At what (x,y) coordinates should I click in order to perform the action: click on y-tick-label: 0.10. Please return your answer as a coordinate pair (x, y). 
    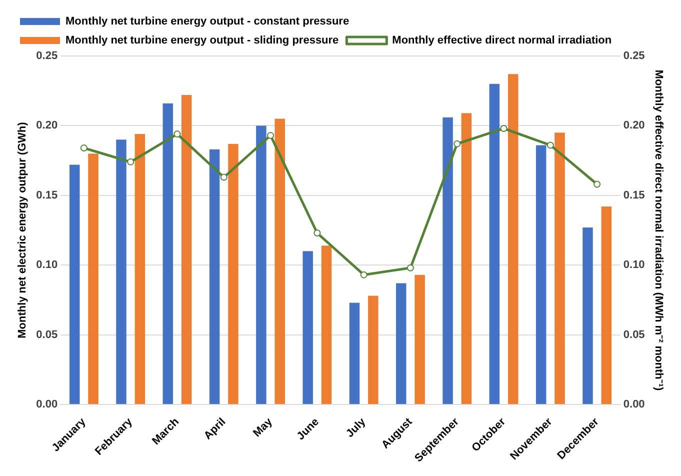
    Looking at the image, I should click on (47, 265).